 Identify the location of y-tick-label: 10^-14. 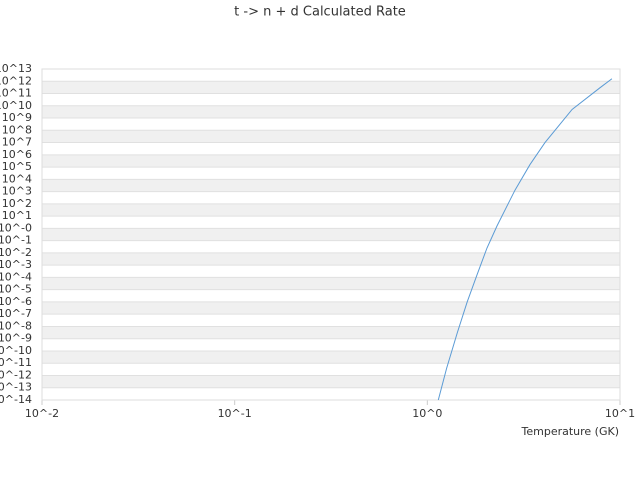
(16, 399).